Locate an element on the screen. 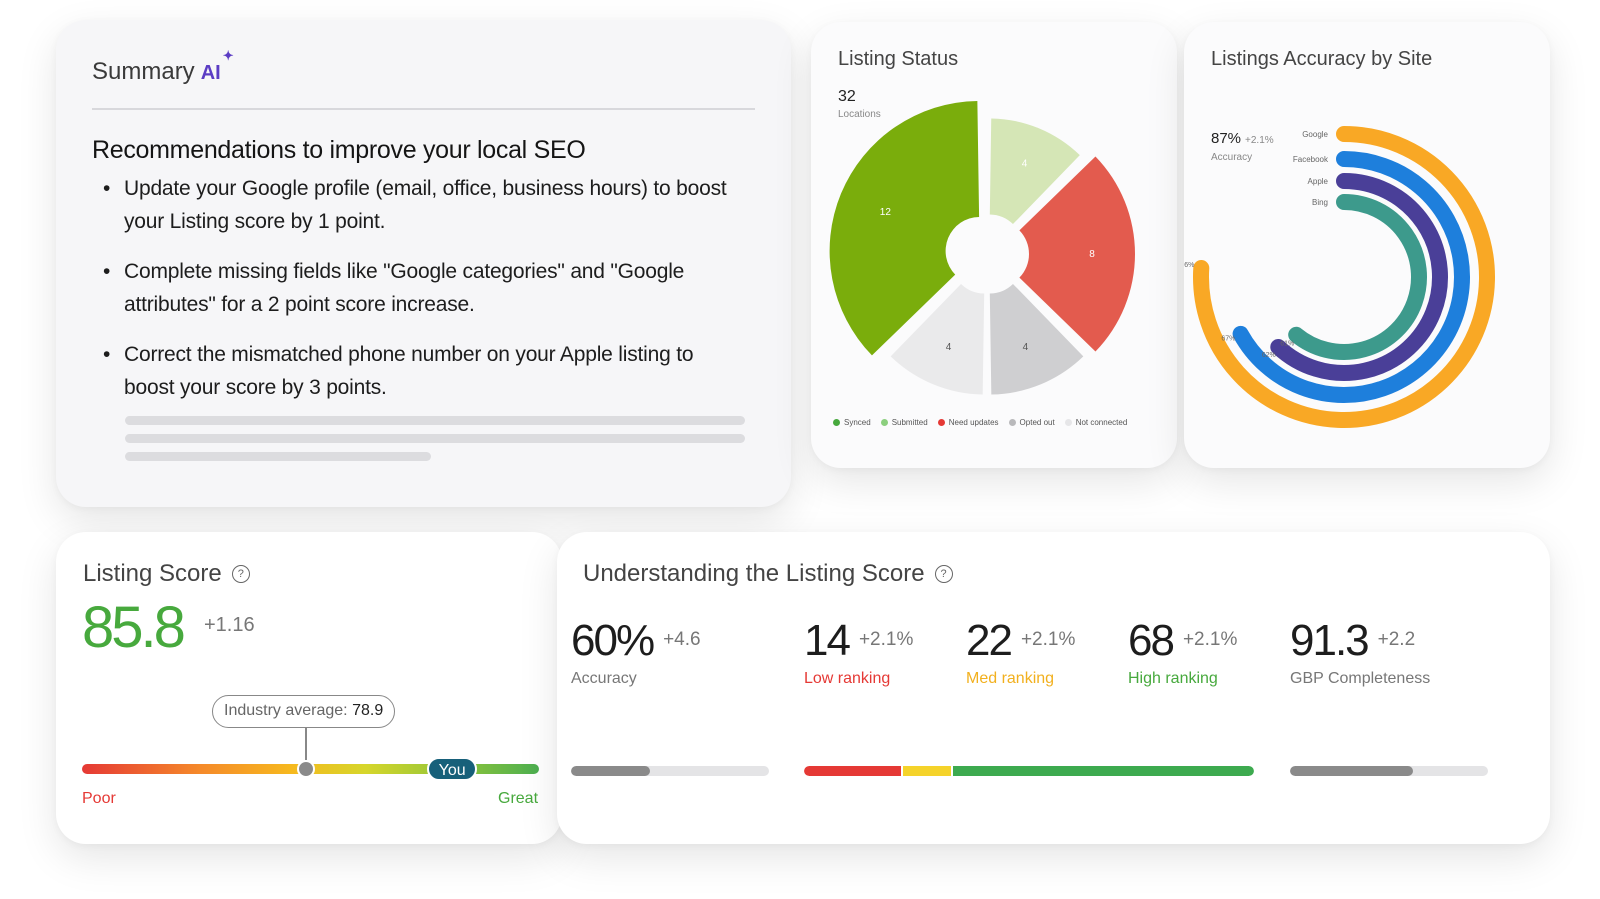 The height and width of the screenshot is (899, 1600). ranking-distribution-bar is located at coordinates (1029, 771).